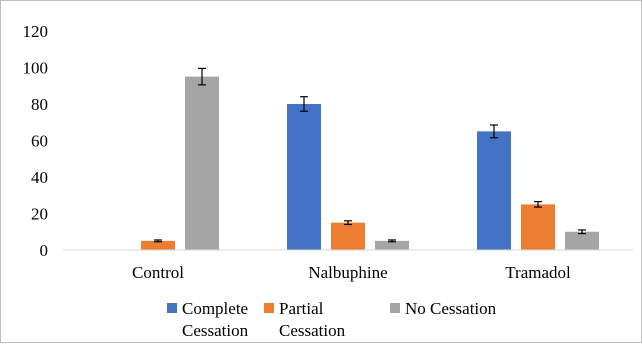  What do you see at coordinates (158, 272) in the screenshot?
I see `x-category-label: Control` at bounding box center [158, 272].